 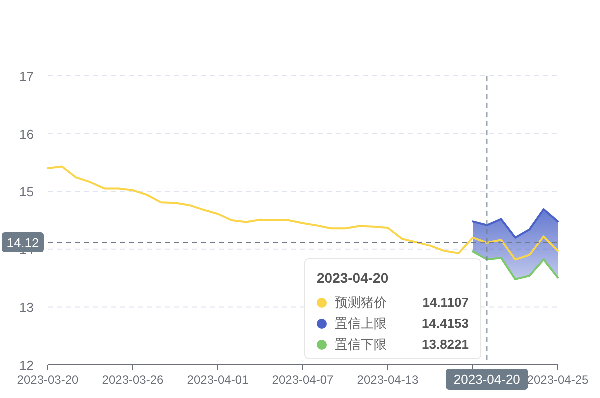 What do you see at coordinates (388, 380) in the screenshot?
I see `x-tick-label: 2023-04-13` at bounding box center [388, 380].